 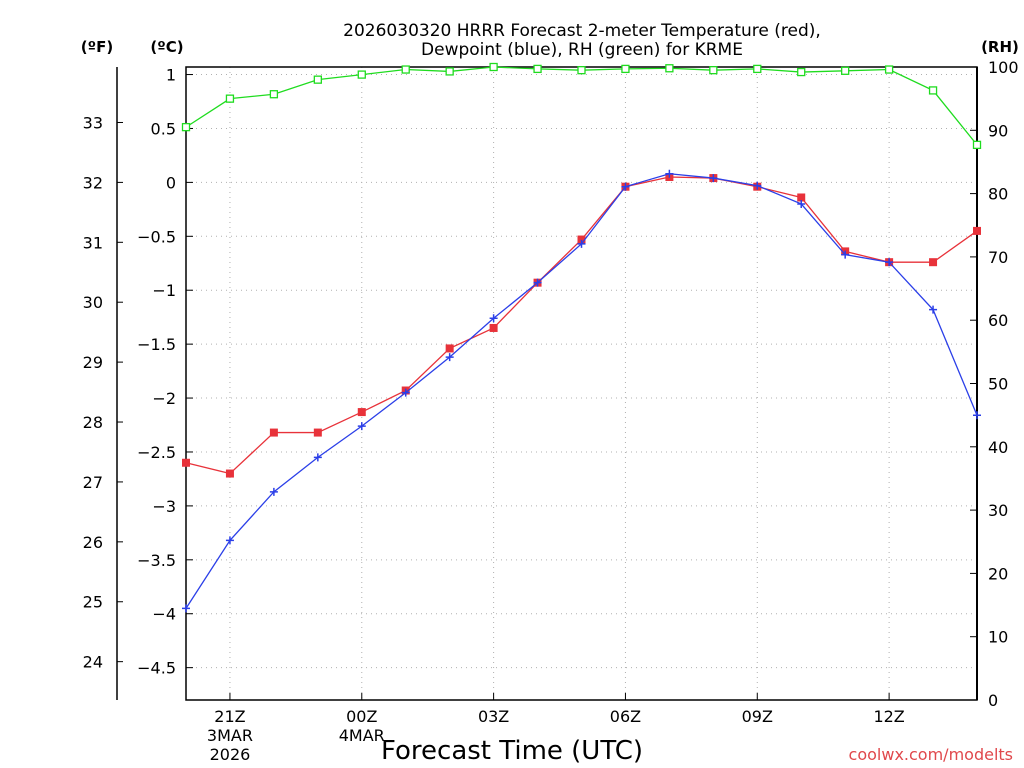 What do you see at coordinates (93, 362) in the screenshot?
I see `fahrenheit-tick-label: 29` at bounding box center [93, 362].